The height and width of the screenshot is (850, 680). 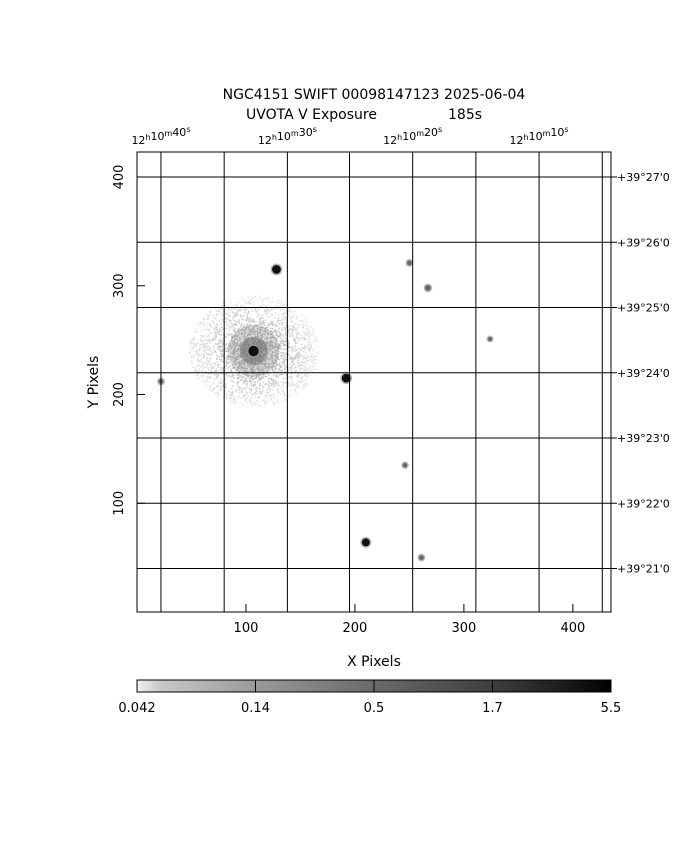 I want to click on star-source, so click(x=421, y=558).